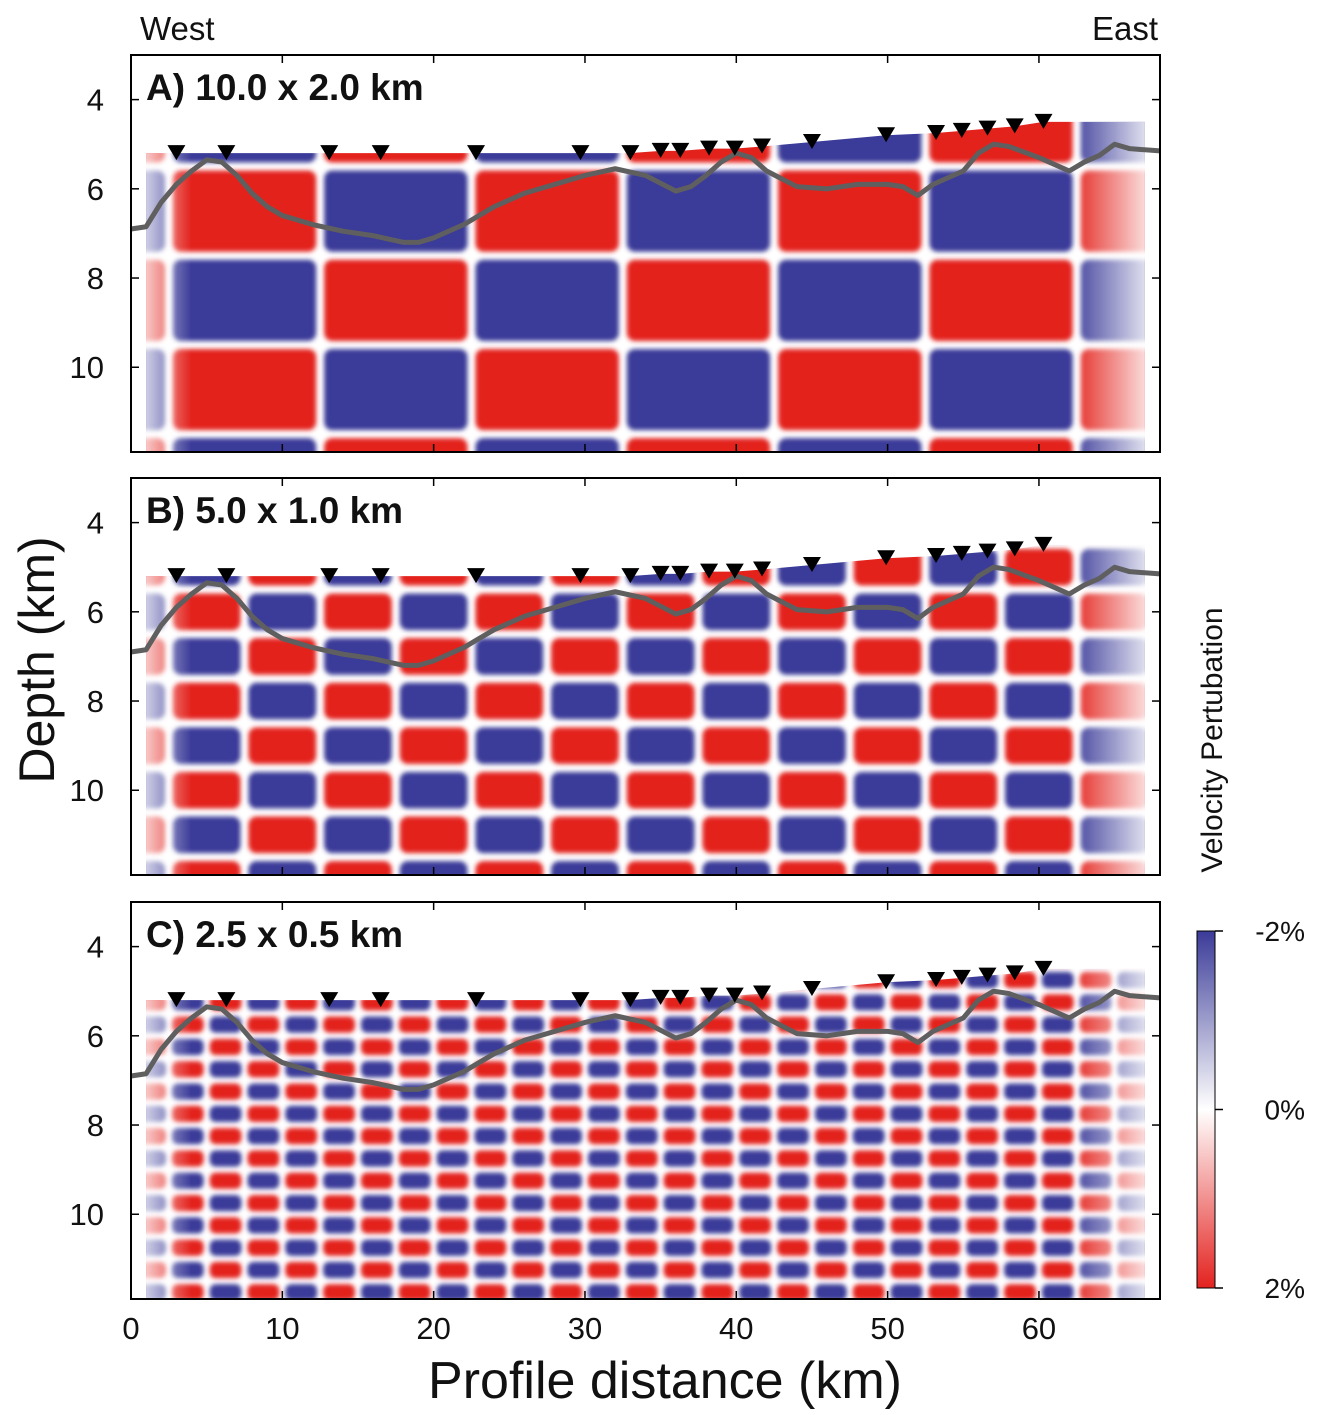  Describe the element at coordinates (1107, 286) in the screenshot. I see `edge-fade` at that location.